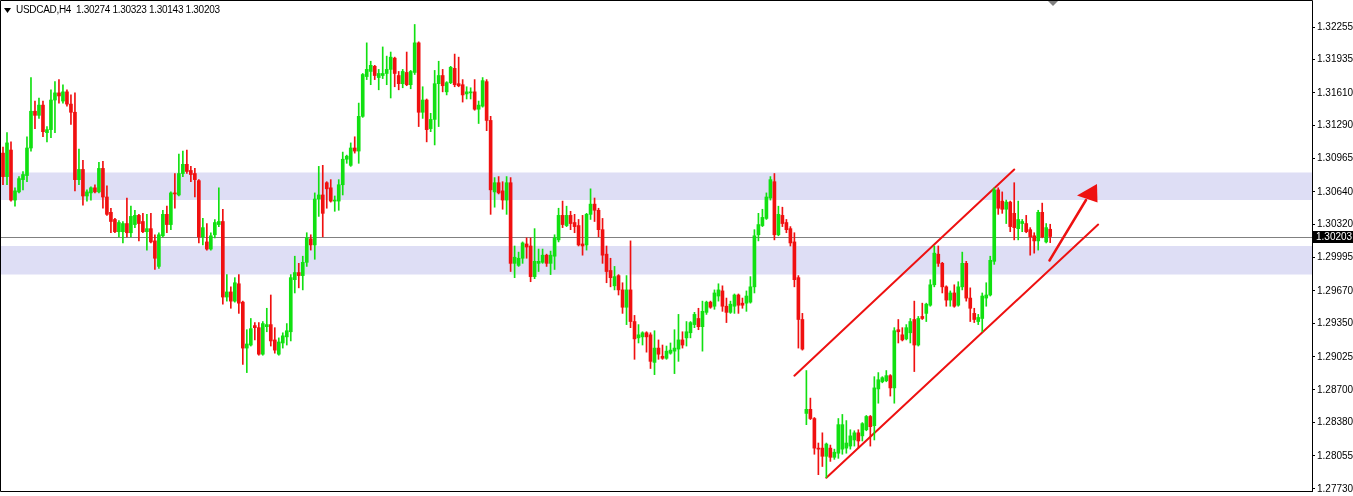 The height and width of the screenshot is (496, 1353). Describe the element at coordinates (1335, 356) in the screenshot. I see `y-tick-label: 1.29025` at that location.